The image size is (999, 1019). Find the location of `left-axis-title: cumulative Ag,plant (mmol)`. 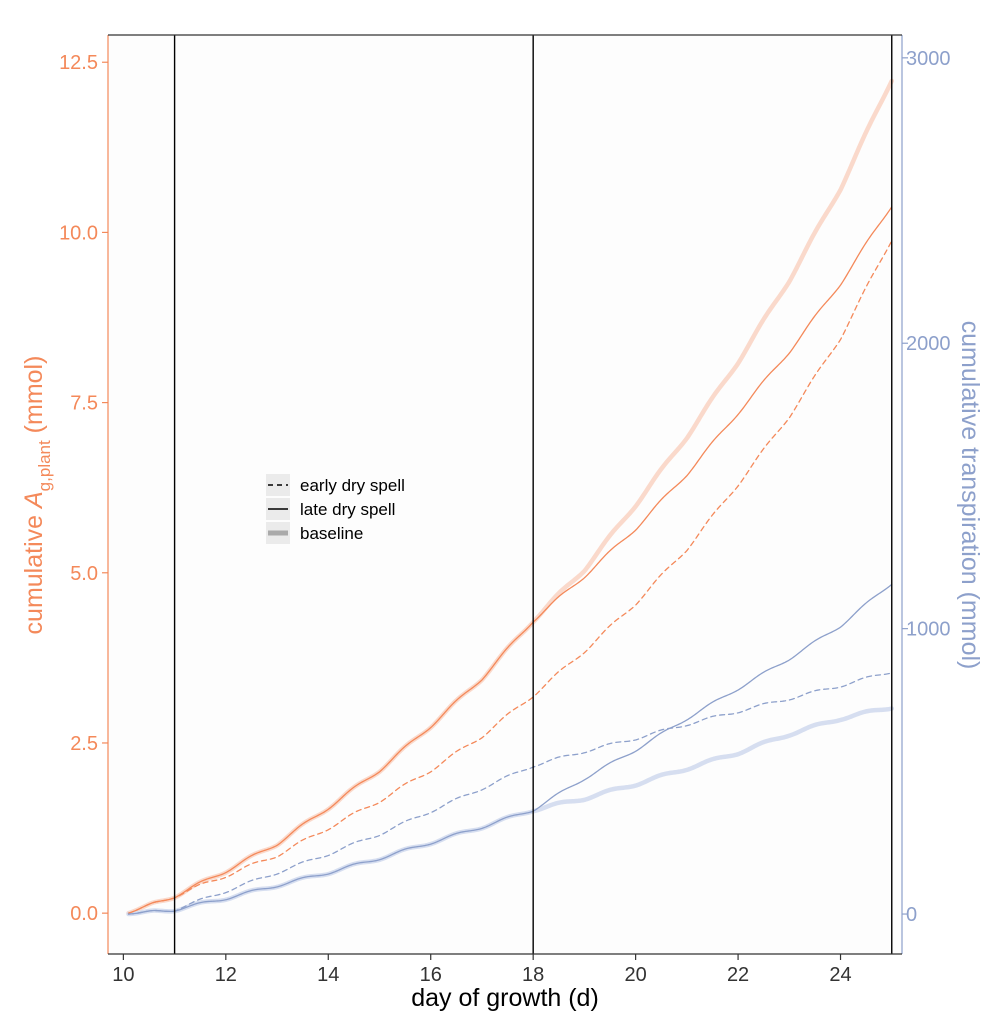

left-axis-title: cumulative Ag,plant (mmol) is located at coordinates (37, 495).